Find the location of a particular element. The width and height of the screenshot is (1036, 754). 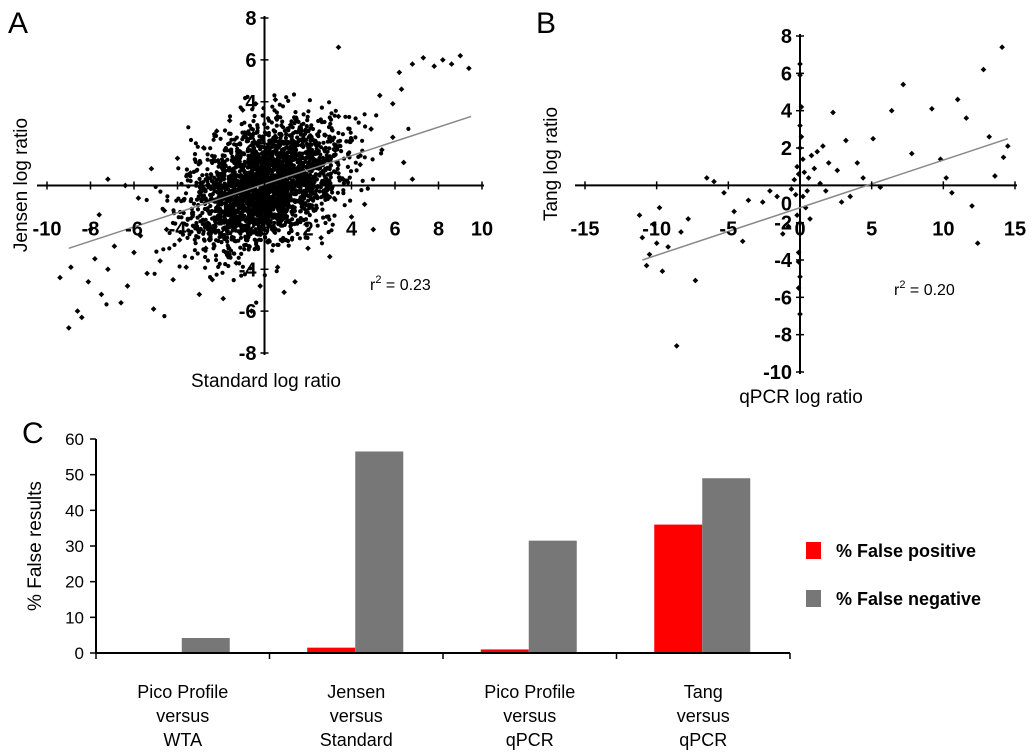

y-tick-label: -2 is located at coordinates (248, 228).